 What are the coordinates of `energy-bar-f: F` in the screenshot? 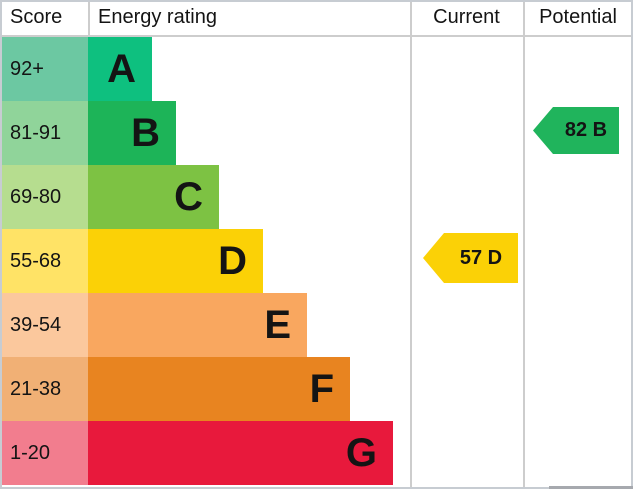 It's located at (219, 389).